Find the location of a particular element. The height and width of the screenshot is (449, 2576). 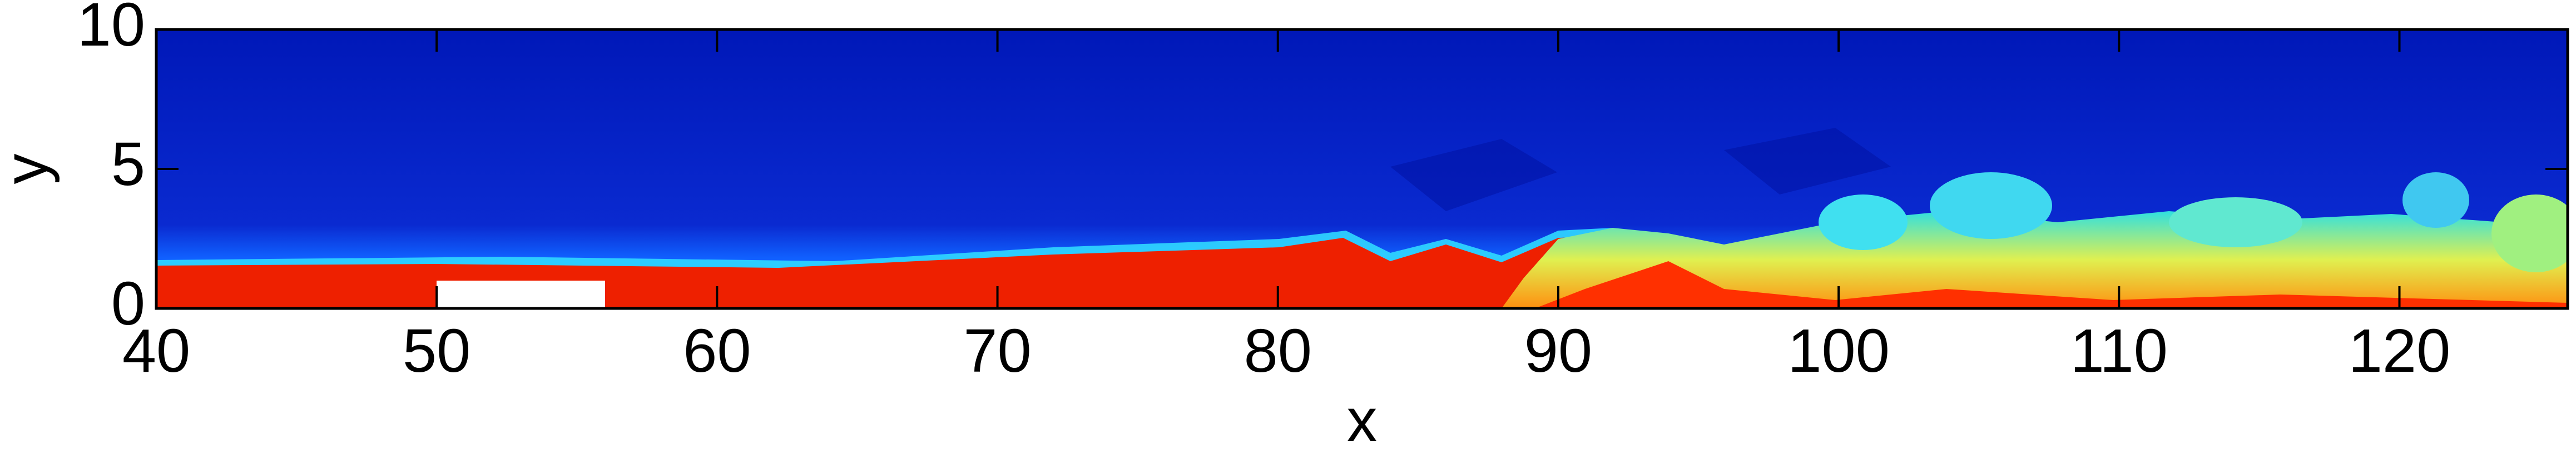

x-tick-label: 80 is located at coordinates (1278, 351).